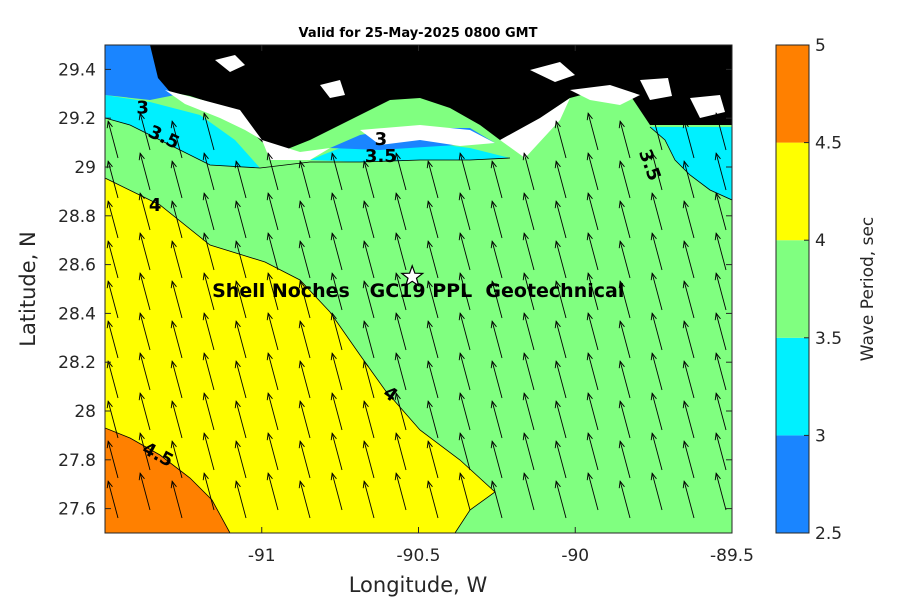 Image resolution: width=900 pixels, height=600 pixels. Describe the element at coordinates (182, 131) in the screenshot. I see `band-3-3.5-west` at that location.